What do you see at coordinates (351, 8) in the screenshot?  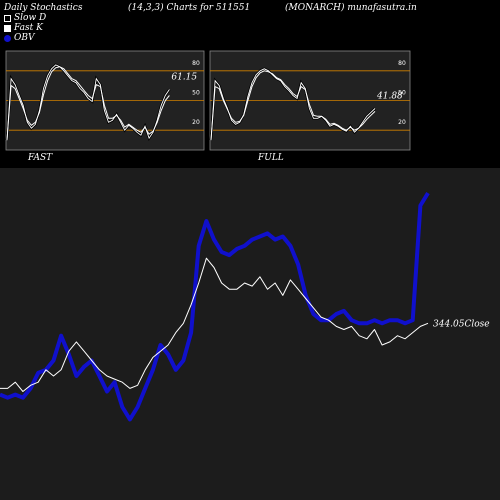 I see `chart-symbol: (MONARCH) munafasutra.in` at bounding box center [351, 8].